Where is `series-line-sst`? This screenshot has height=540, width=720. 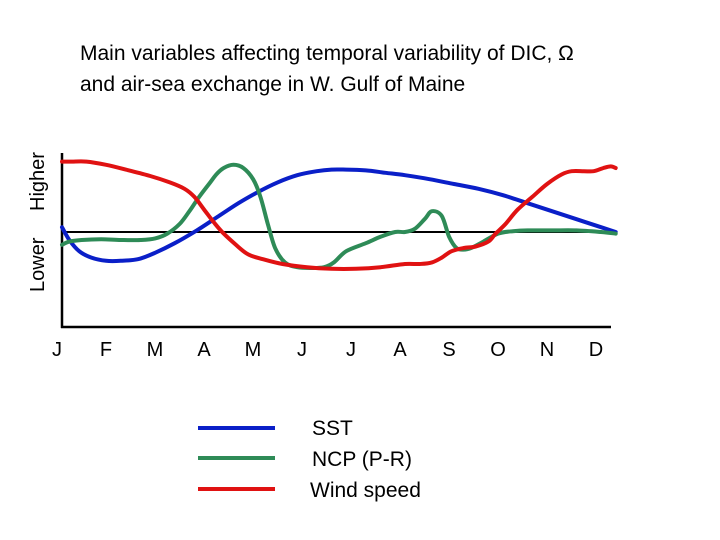
series-line-sst is located at coordinates (339, 215).